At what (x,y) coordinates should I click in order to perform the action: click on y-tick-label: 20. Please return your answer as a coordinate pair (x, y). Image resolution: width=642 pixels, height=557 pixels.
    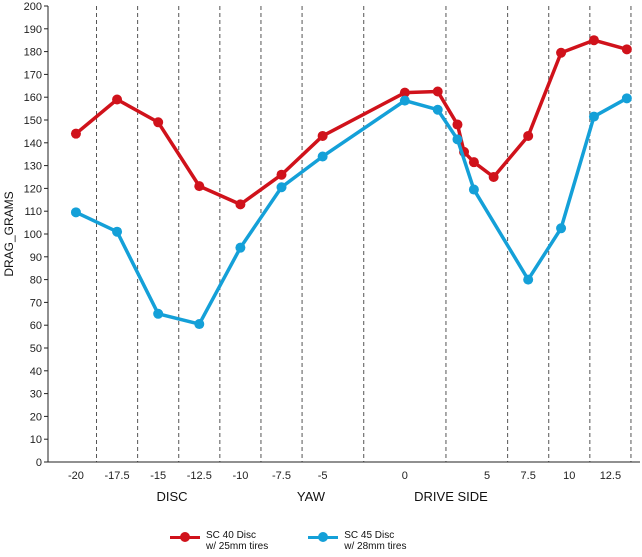
    Looking at the image, I should click on (36, 417).